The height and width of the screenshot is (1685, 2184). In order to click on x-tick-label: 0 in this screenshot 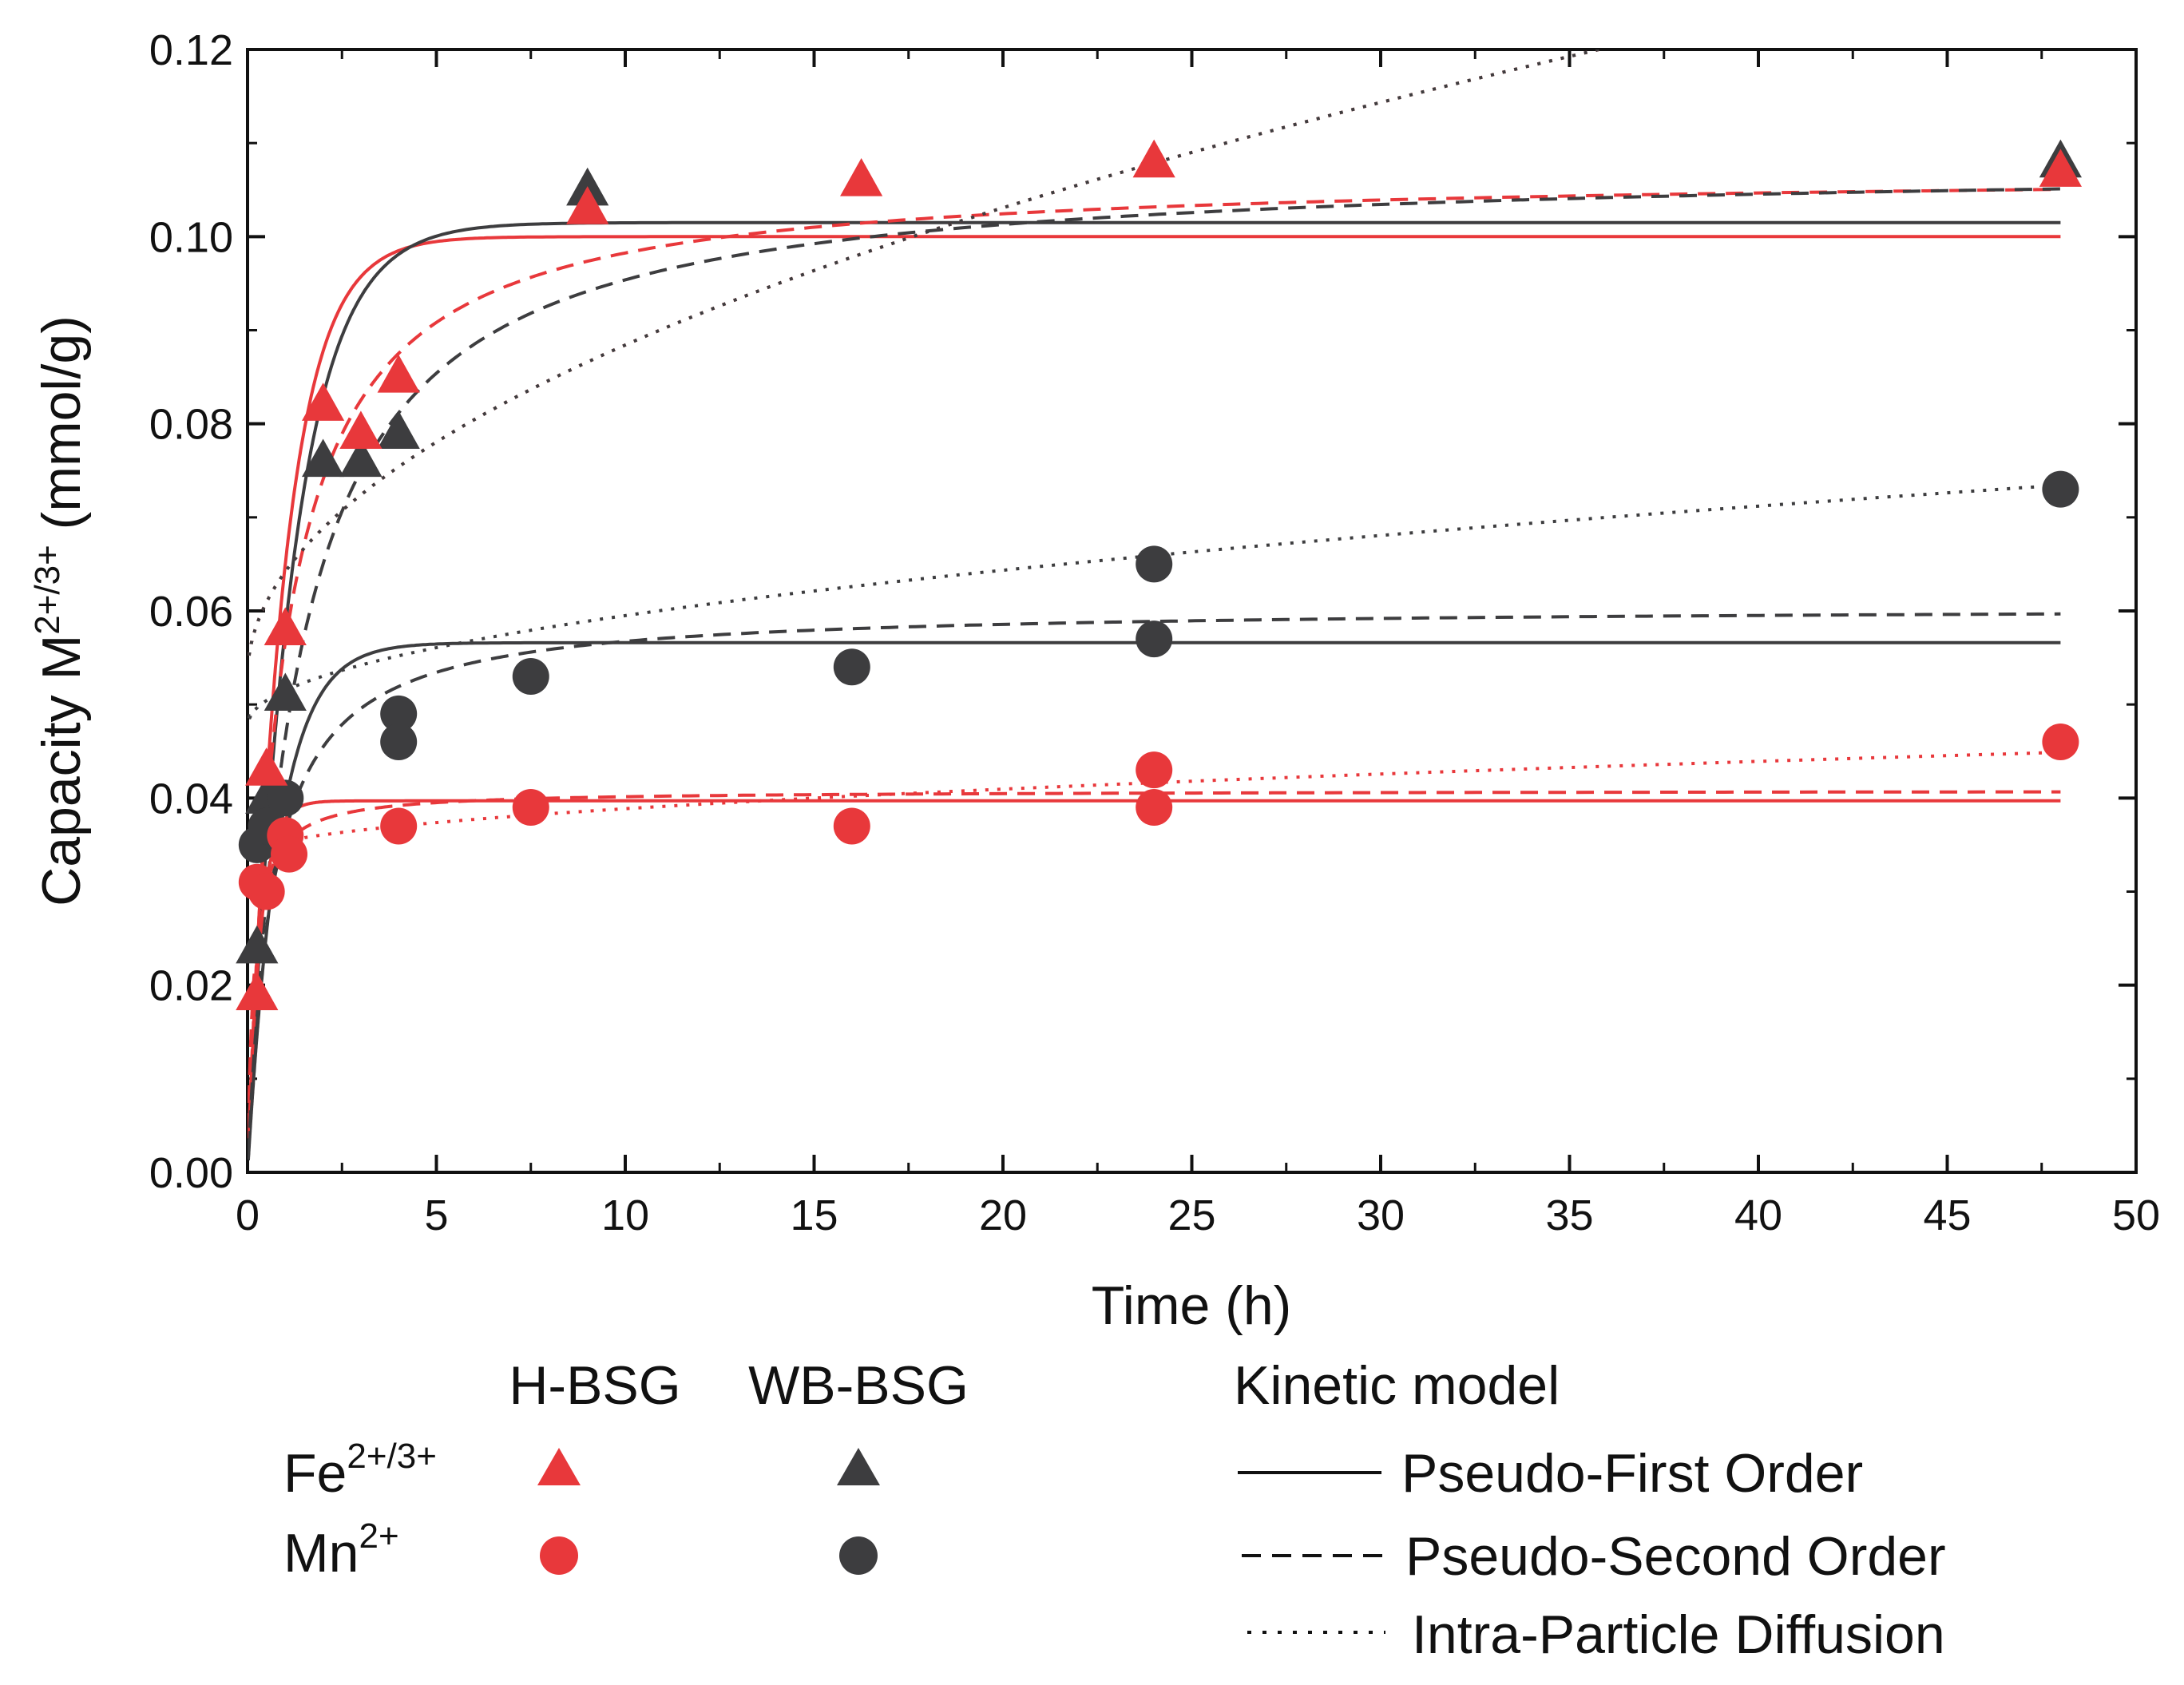, I will do `click(248, 1215)`.